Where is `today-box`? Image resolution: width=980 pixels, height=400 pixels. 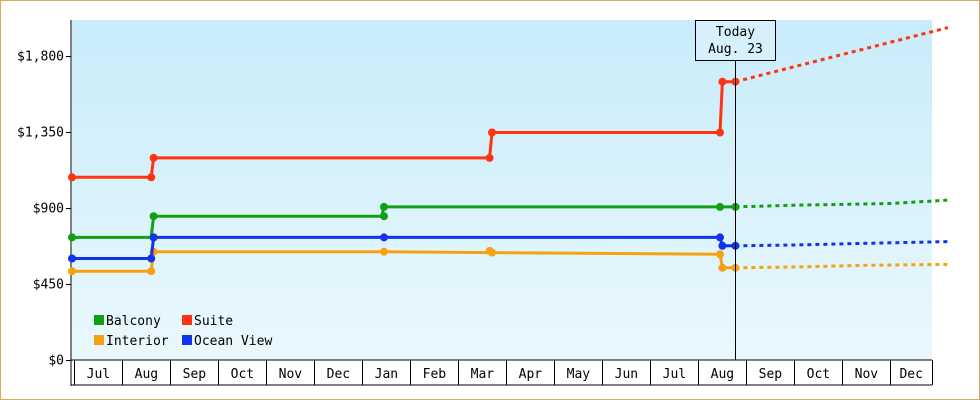 today-box is located at coordinates (735, 40).